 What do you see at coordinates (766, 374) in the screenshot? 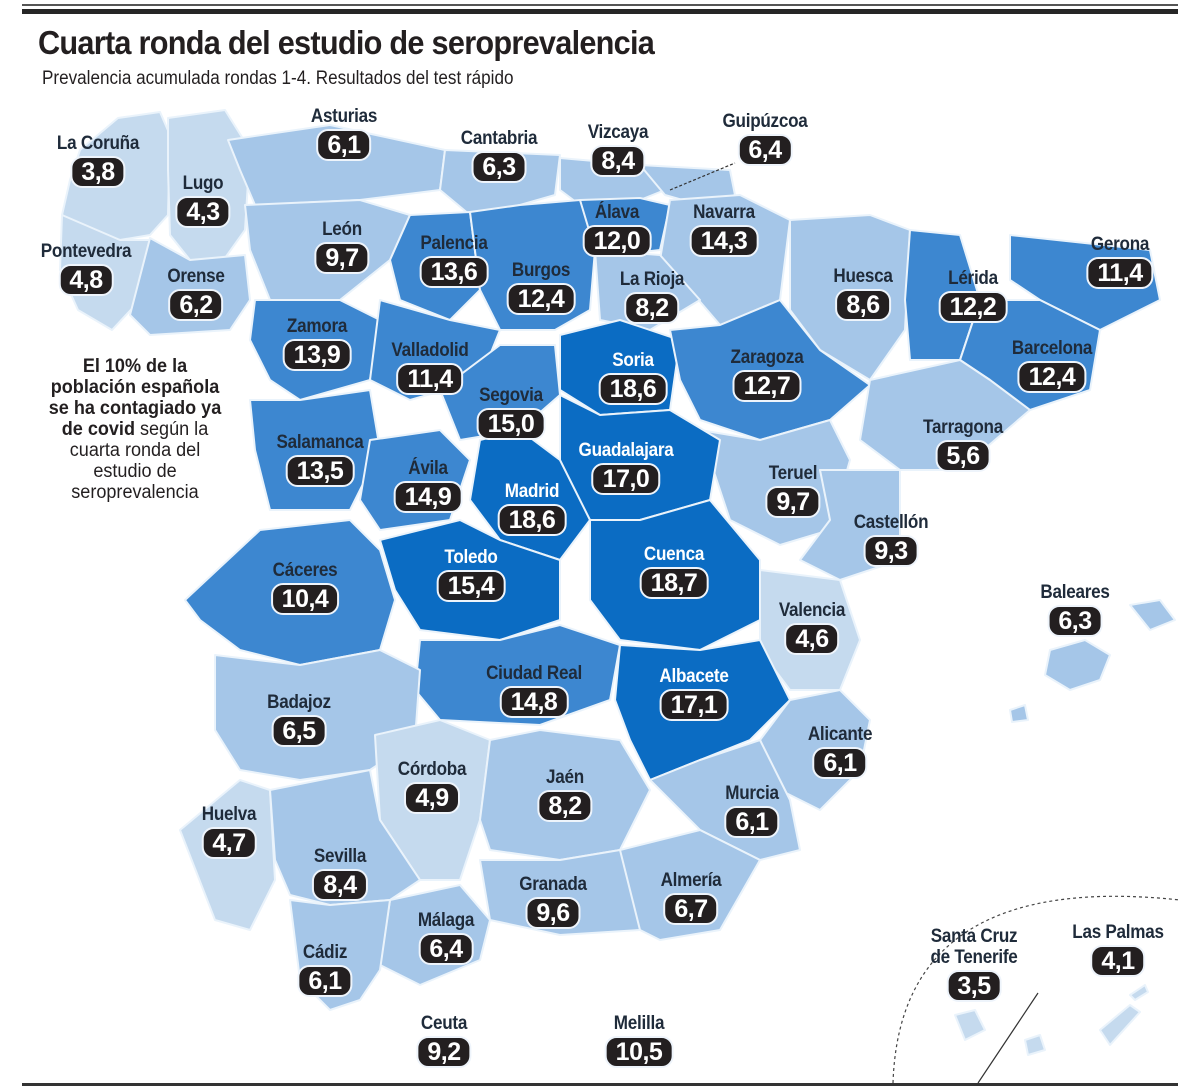
I see `province-label: Zaragoza 12,7` at bounding box center [766, 374].